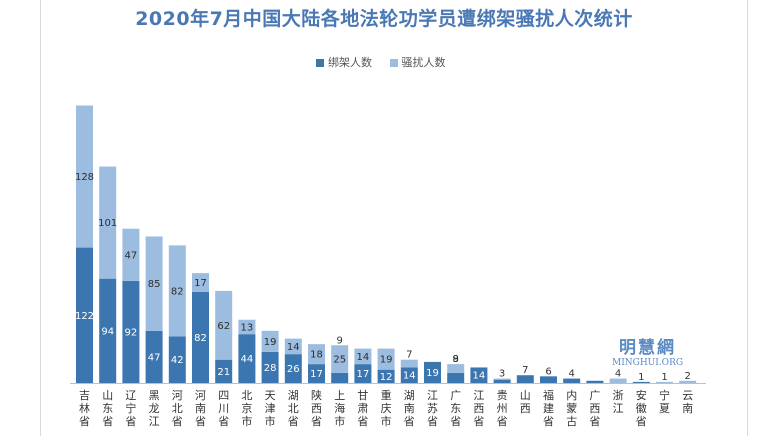 This screenshot has height=436, width=768. Describe the element at coordinates (525, 402) in the screenshot. I see `x-tick-label: 山西` at that location.